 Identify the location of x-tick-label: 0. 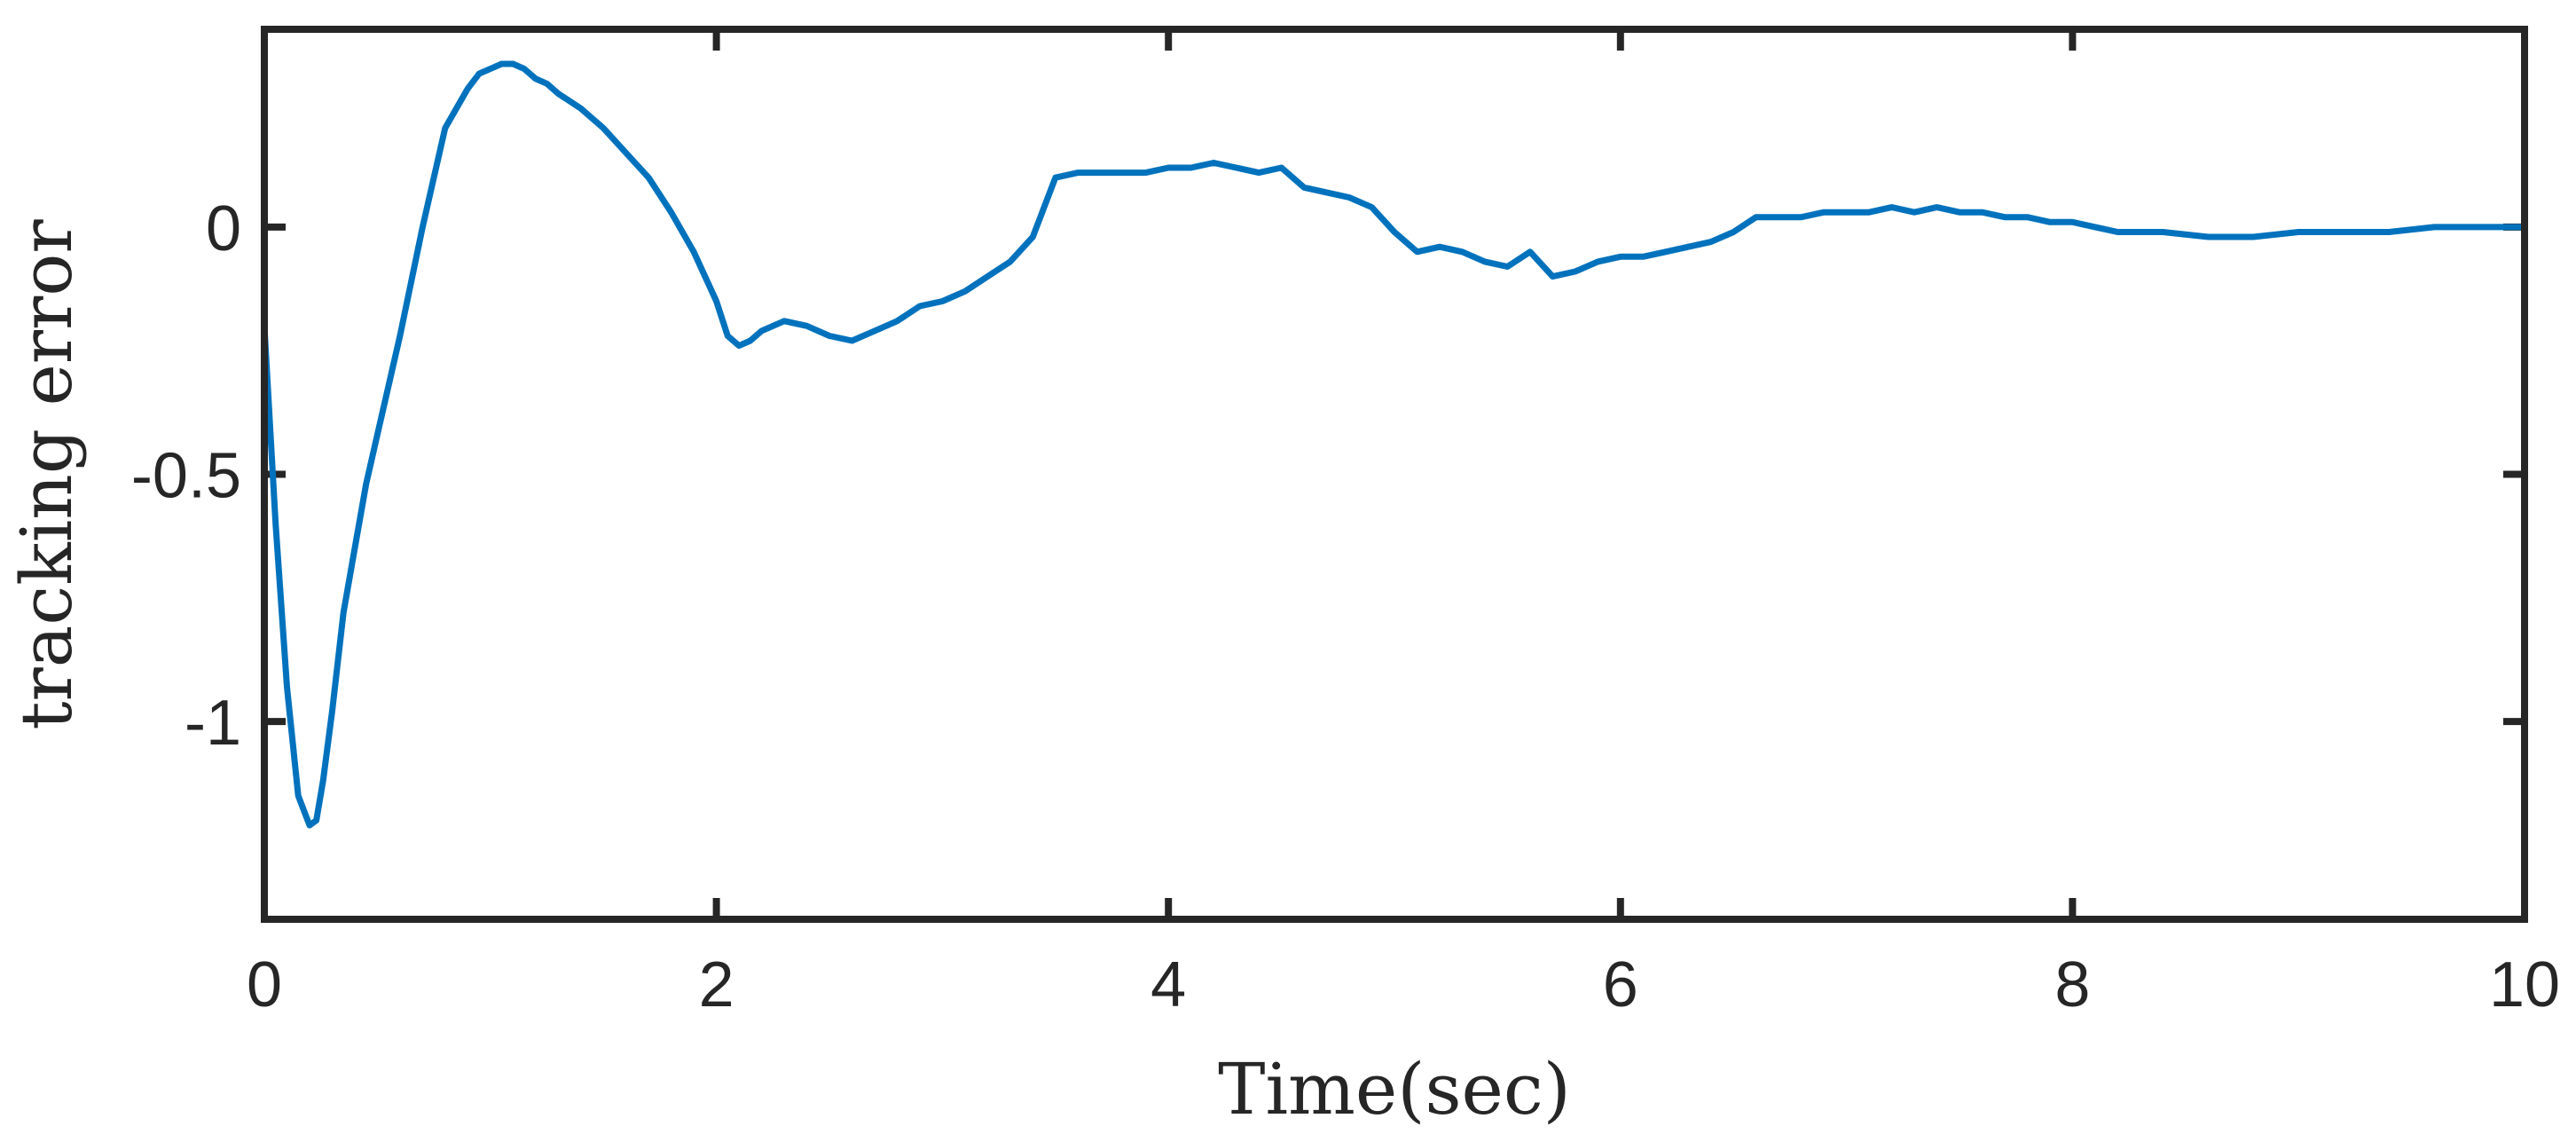
(264, 984).